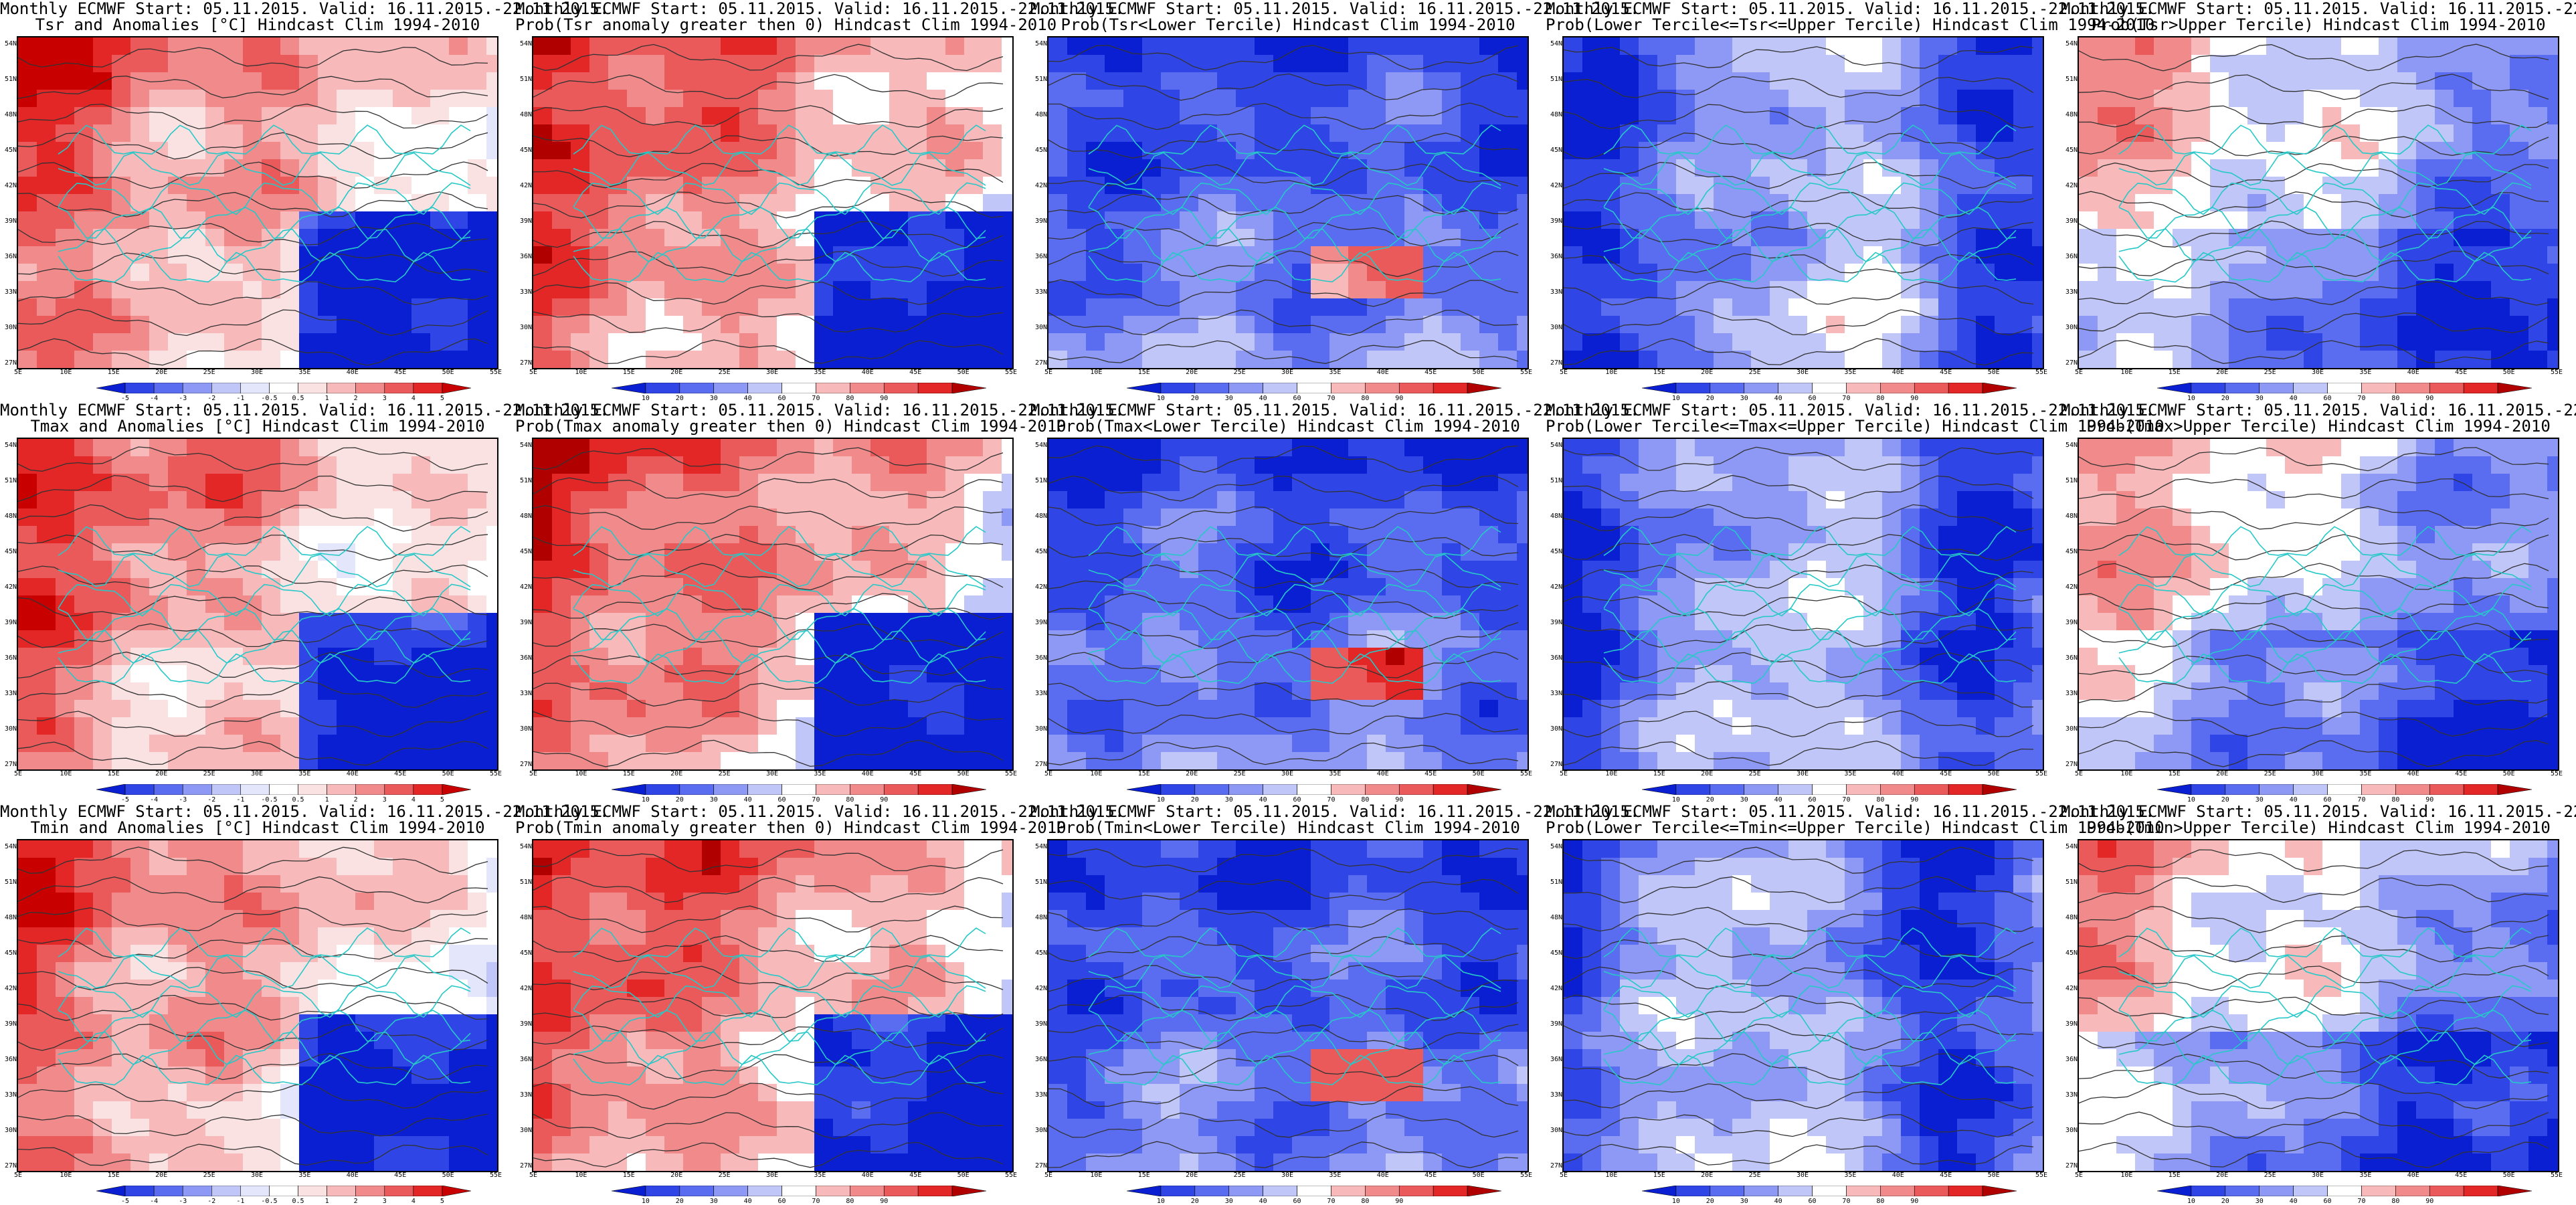 The height and width of the screenshot is (1205, 2576). I want to click on lat-tick-label: 27N, so click(1556, 363).